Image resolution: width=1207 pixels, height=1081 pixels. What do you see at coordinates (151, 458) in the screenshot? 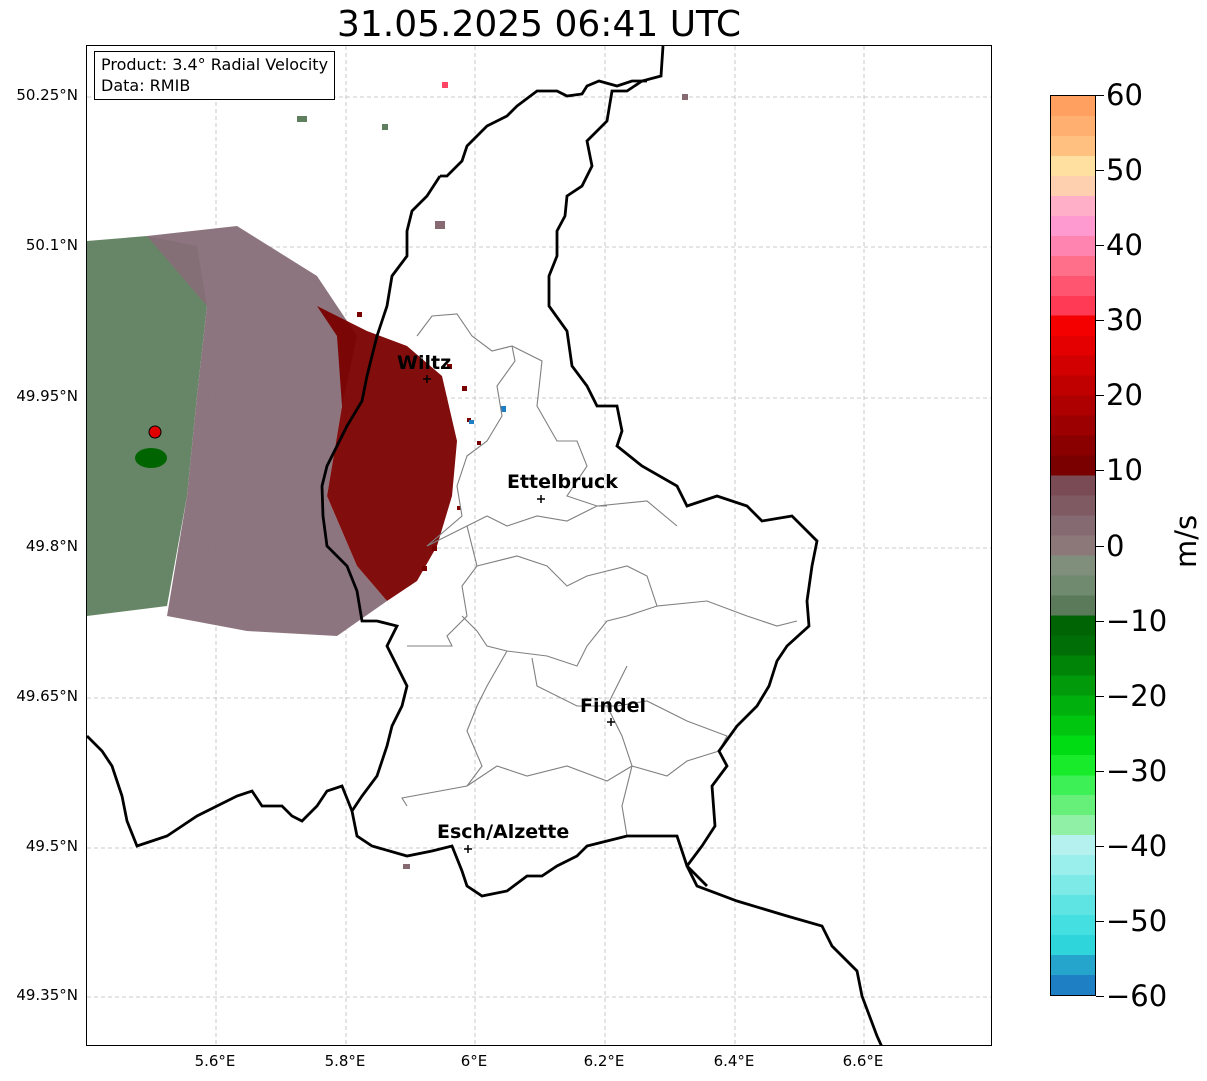
I see `echo-green-patch` at bounding box center [151, 458].